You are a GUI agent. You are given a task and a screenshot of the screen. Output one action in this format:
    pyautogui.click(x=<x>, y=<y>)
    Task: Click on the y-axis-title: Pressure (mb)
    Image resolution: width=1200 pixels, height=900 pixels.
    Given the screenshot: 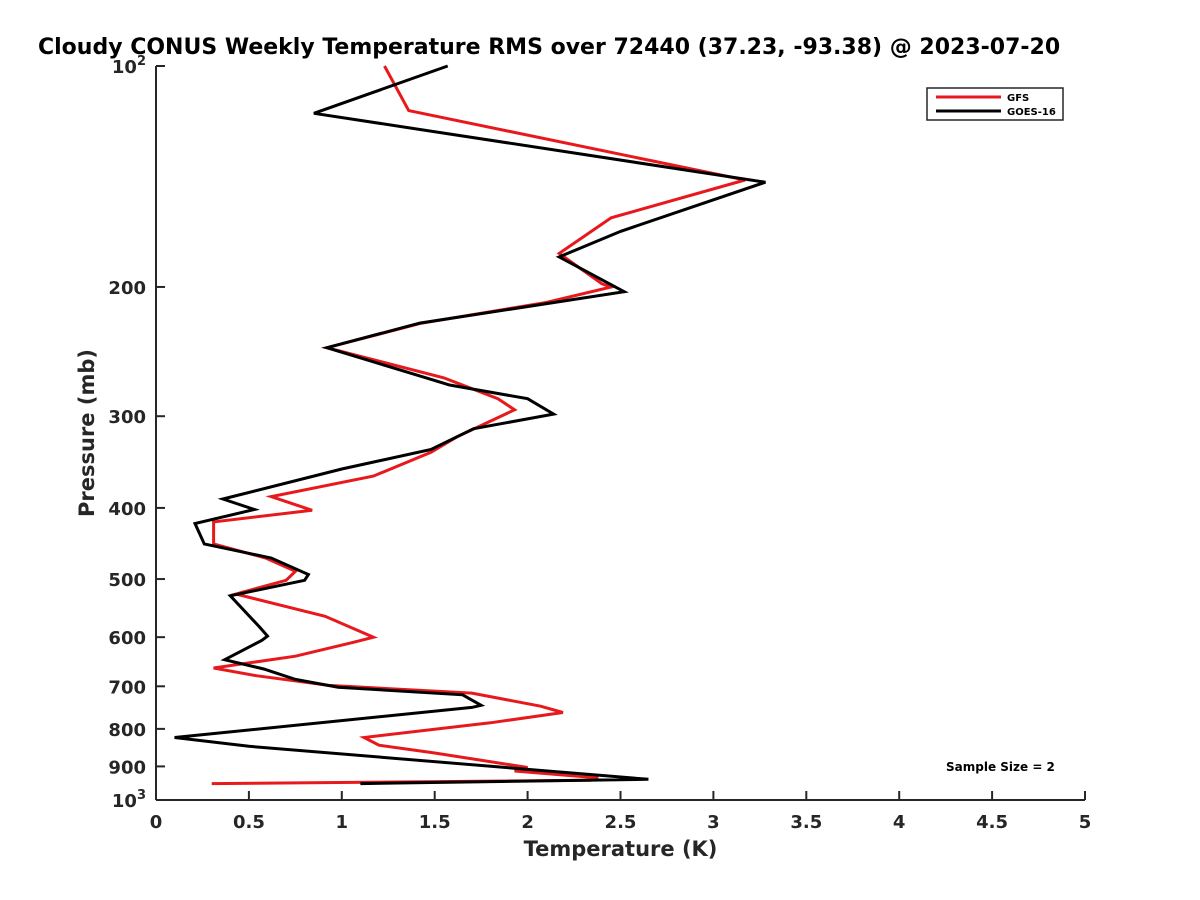 What is the action you would take?
    pyautogui.click(x=87, y=433)
    